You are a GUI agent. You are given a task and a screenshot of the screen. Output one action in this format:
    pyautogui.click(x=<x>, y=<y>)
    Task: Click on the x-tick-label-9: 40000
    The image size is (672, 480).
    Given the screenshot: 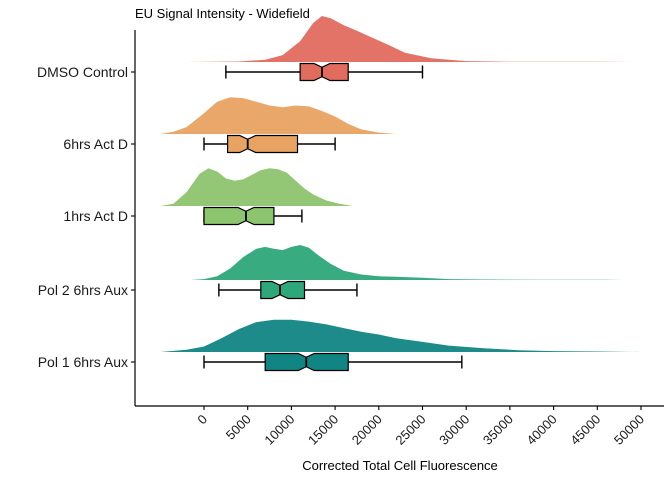 What is the action you would take?
    pyautogui.click(x=542, y=430)
    